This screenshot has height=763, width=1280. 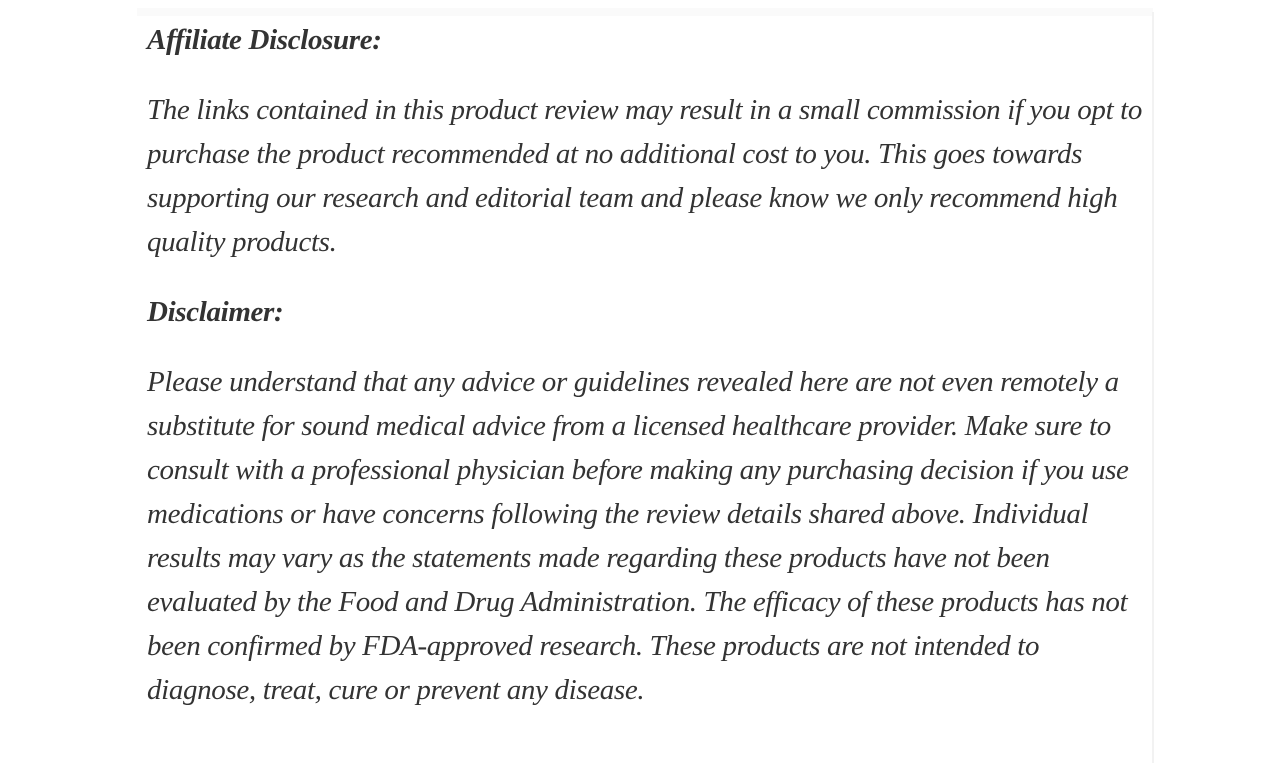 I want to click on disclaimer-heading: Disclaimer:, so click(x=215, y=312).